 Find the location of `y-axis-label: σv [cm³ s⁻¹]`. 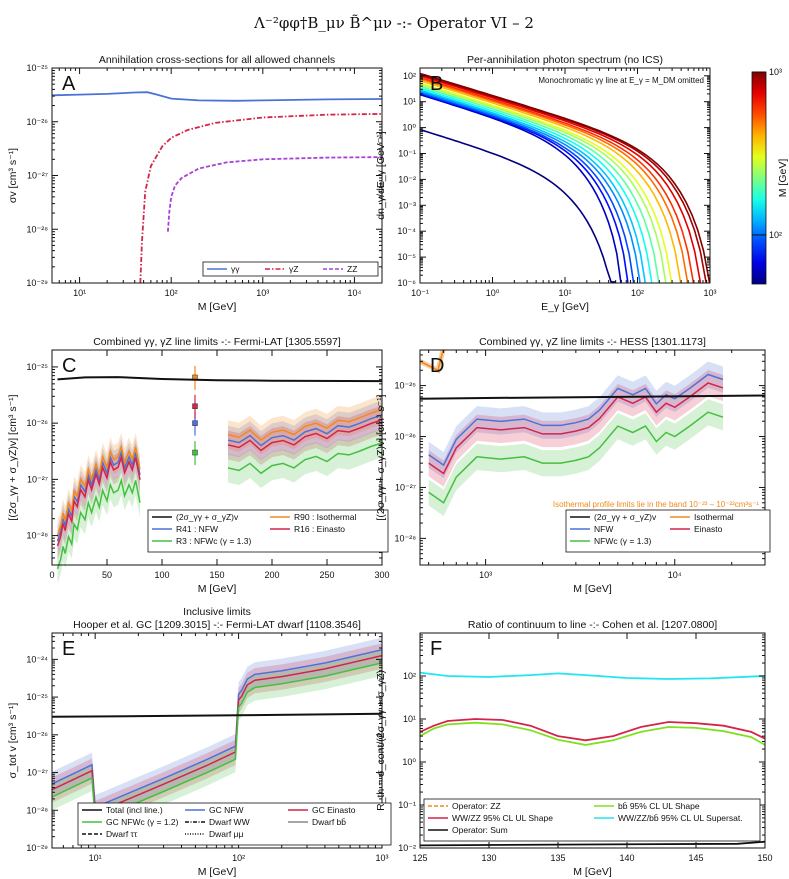

y-axis-label: σv [cm³ s⁻¹] is located at coordinates (13, 175).